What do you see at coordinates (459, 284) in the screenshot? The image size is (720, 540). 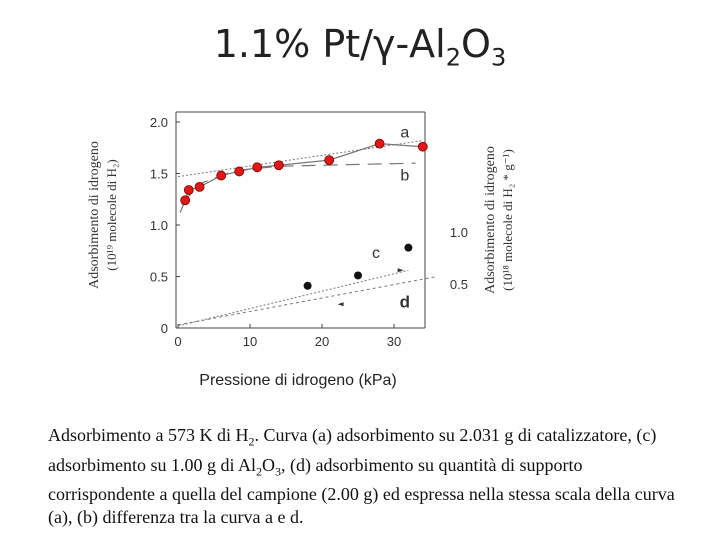 I see `y-tick-label-right: 0.5` at bounding box center [459, 284].